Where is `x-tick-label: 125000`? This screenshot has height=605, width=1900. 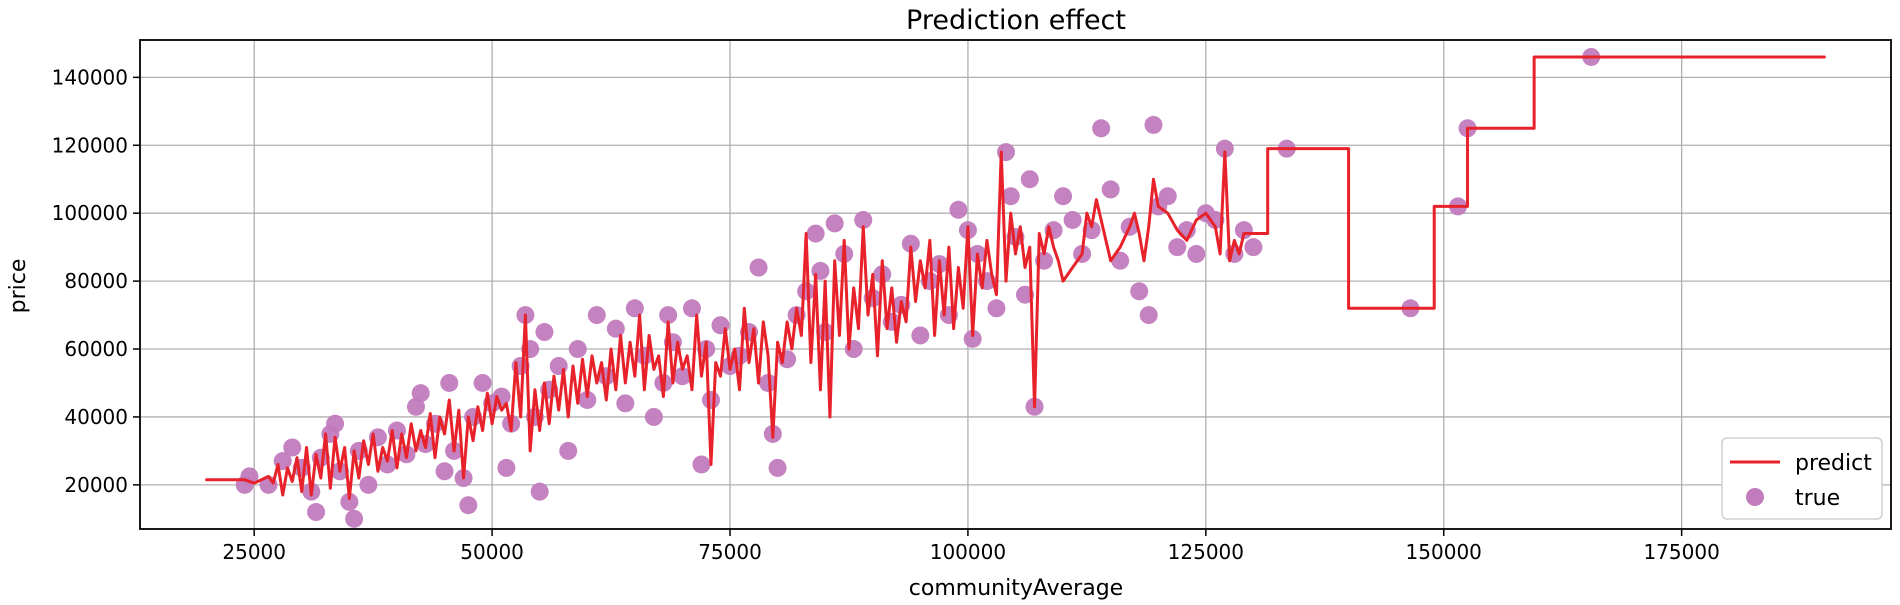
x-tick-label: 125000 is located at coordinates (1206, 552).